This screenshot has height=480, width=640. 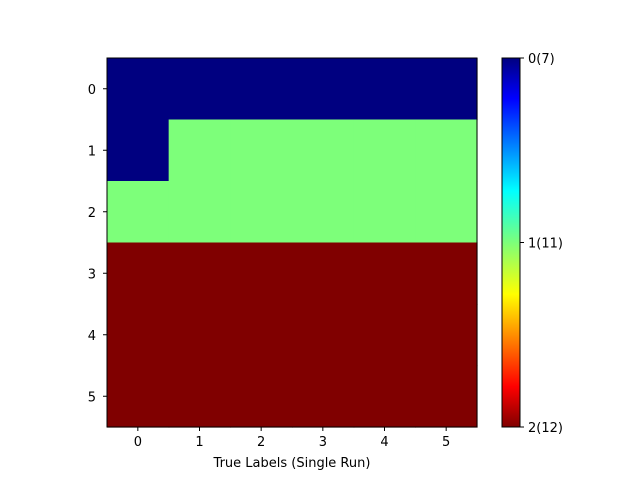 I want to click on heatmap-cell-r0-c3, so click(x=323, y=89).